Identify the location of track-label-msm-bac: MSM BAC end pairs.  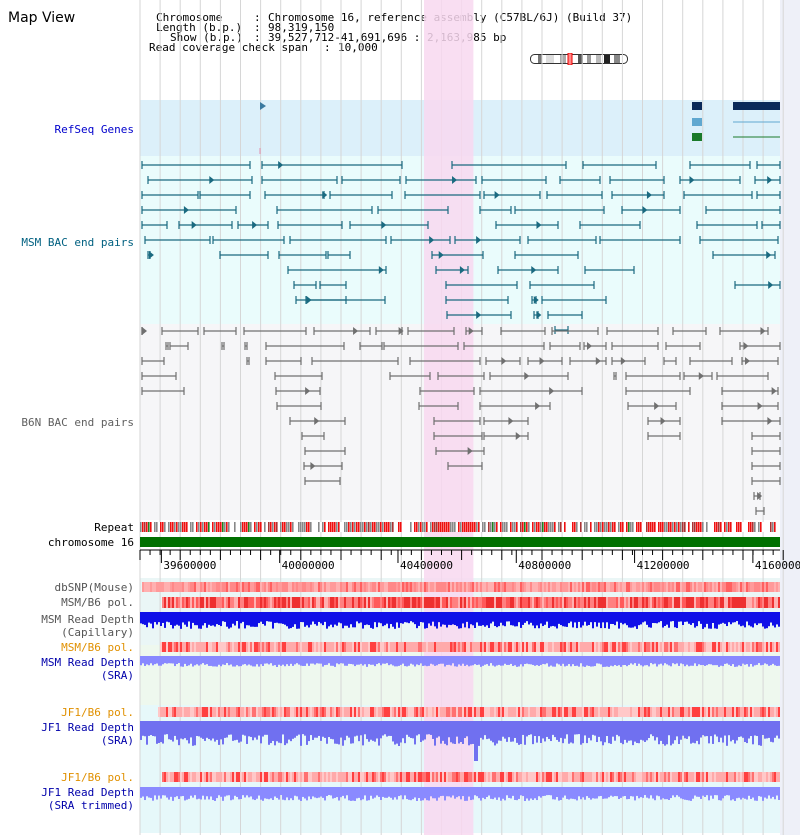
(77, 242).